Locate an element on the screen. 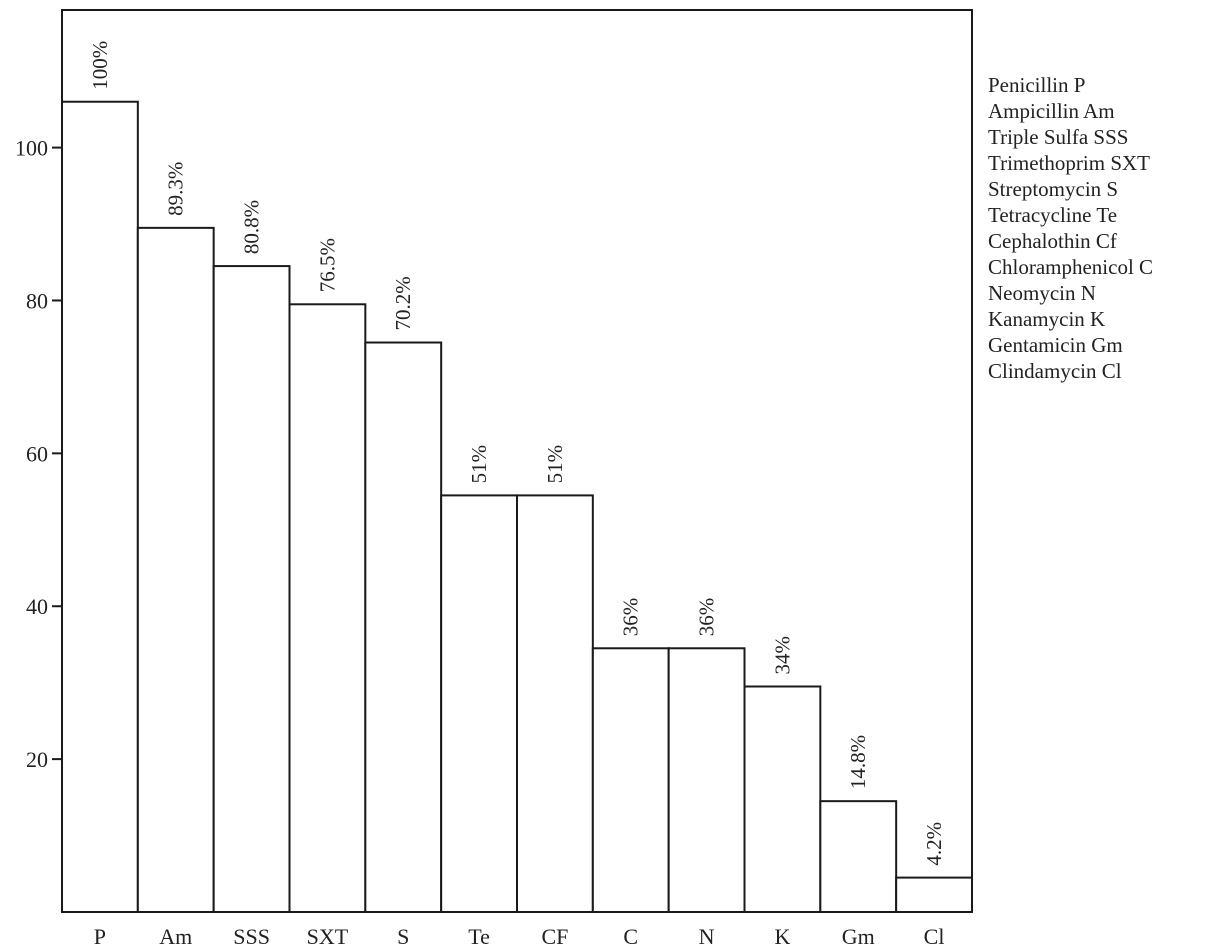 The image size is (1230, 949). x-tick-label: N is located at coordinates (707, 936).